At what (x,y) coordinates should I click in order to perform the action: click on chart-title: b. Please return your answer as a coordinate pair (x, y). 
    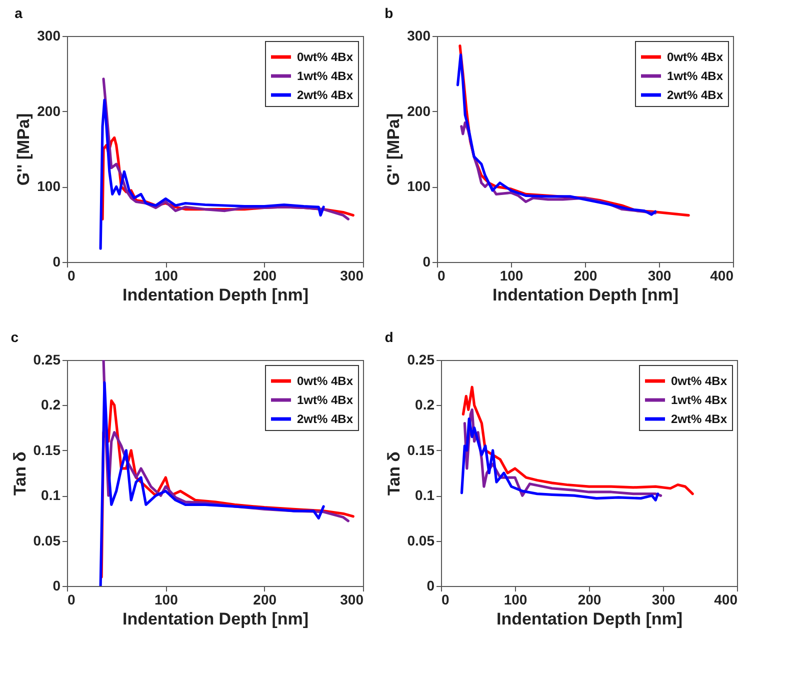
    Looking at the image, I should click on (389, 13).